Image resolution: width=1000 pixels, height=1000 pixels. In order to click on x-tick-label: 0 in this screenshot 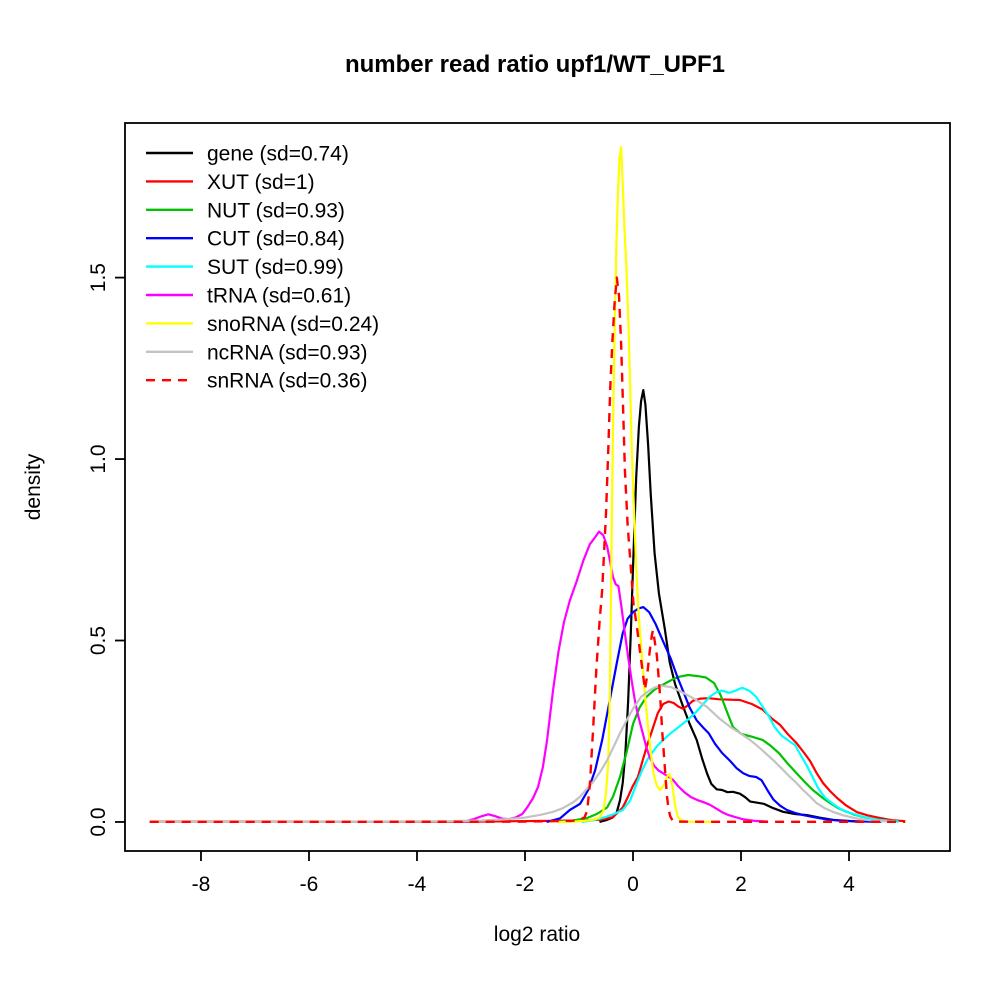, I will do `click(633, 884)`.